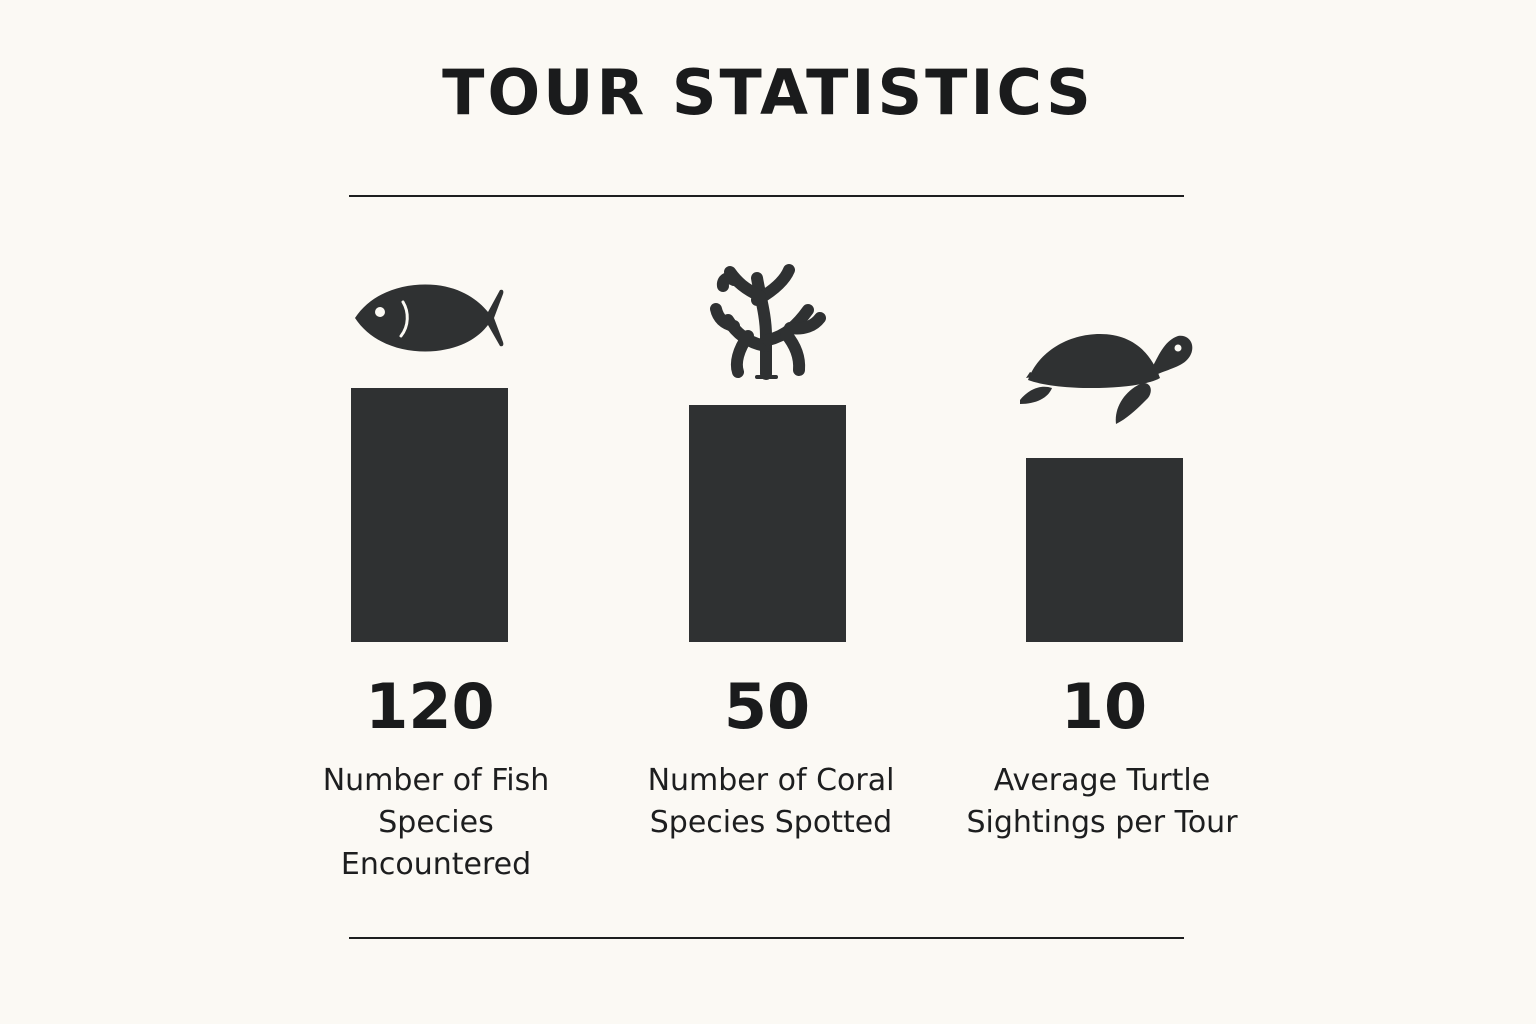 The image size is (1536, 1024). I want to click on turtle-eye, so click(1178, 348).